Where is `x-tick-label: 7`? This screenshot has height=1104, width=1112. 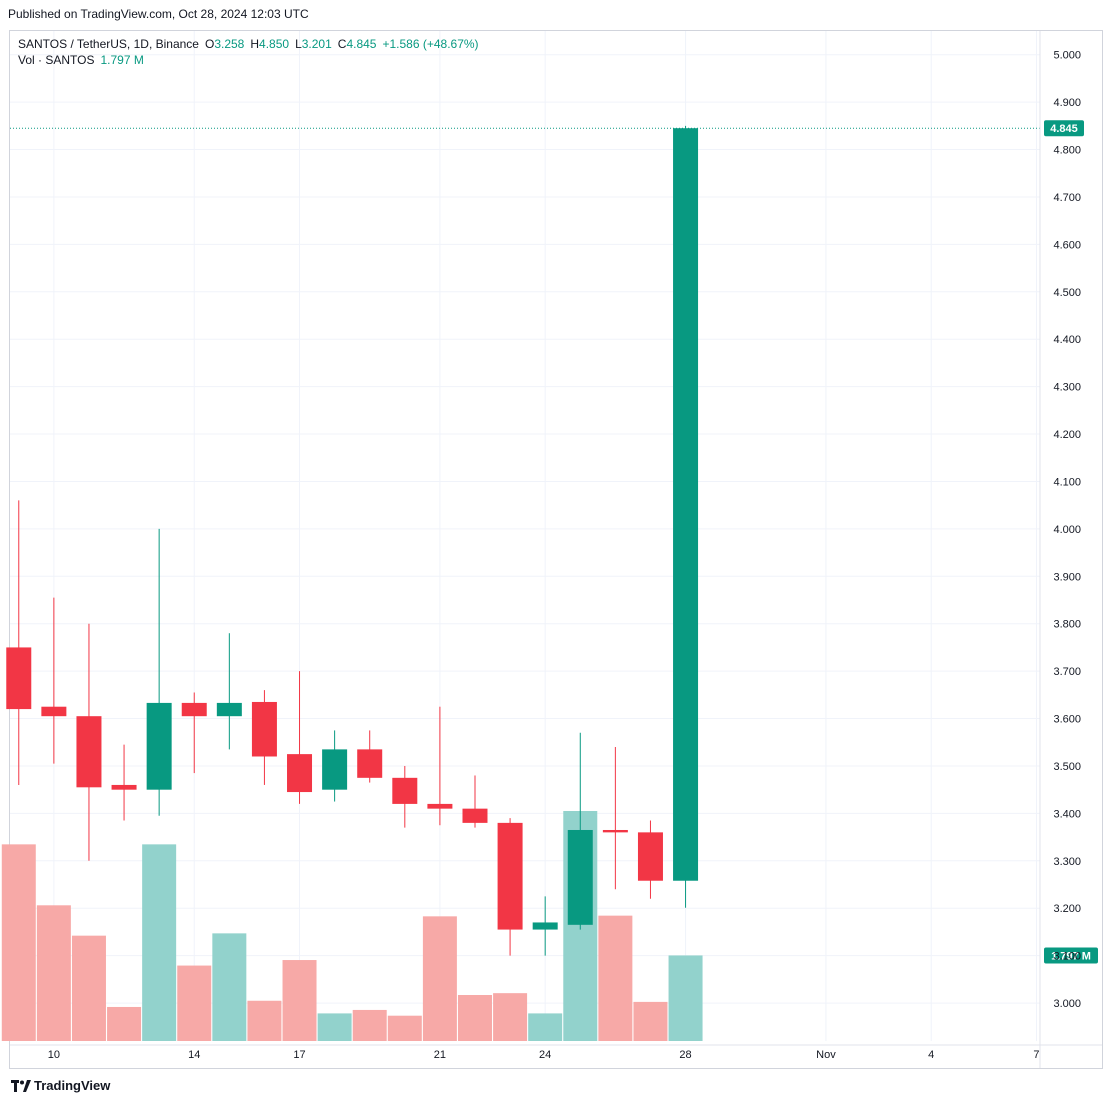 x-tick-label: 7 is located at coordinates (1036, 1055).